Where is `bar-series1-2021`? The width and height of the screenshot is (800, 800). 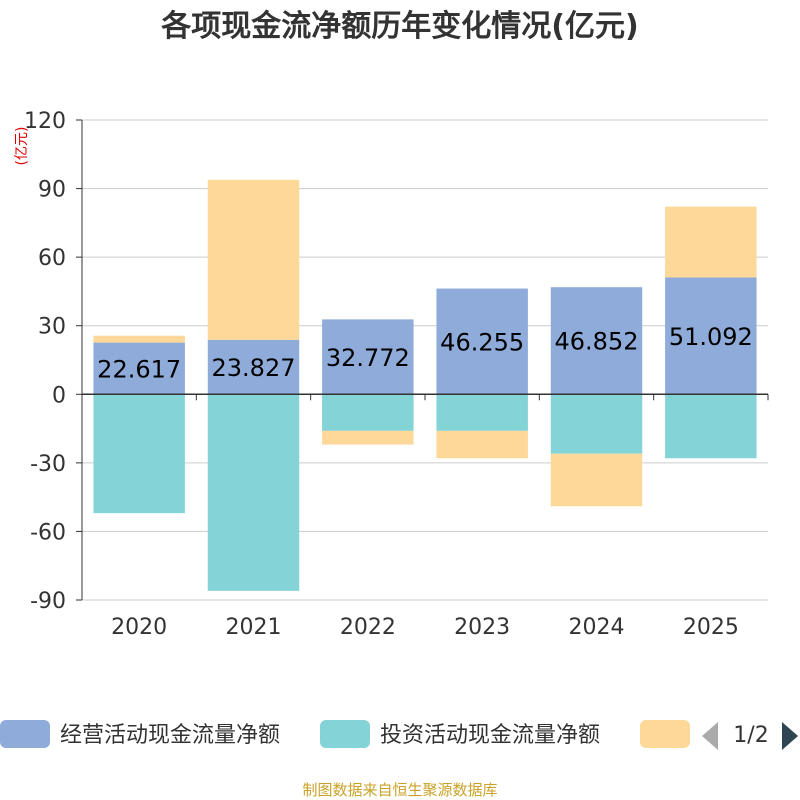
bar-series1-2021 is located at coordinates (253, 367).